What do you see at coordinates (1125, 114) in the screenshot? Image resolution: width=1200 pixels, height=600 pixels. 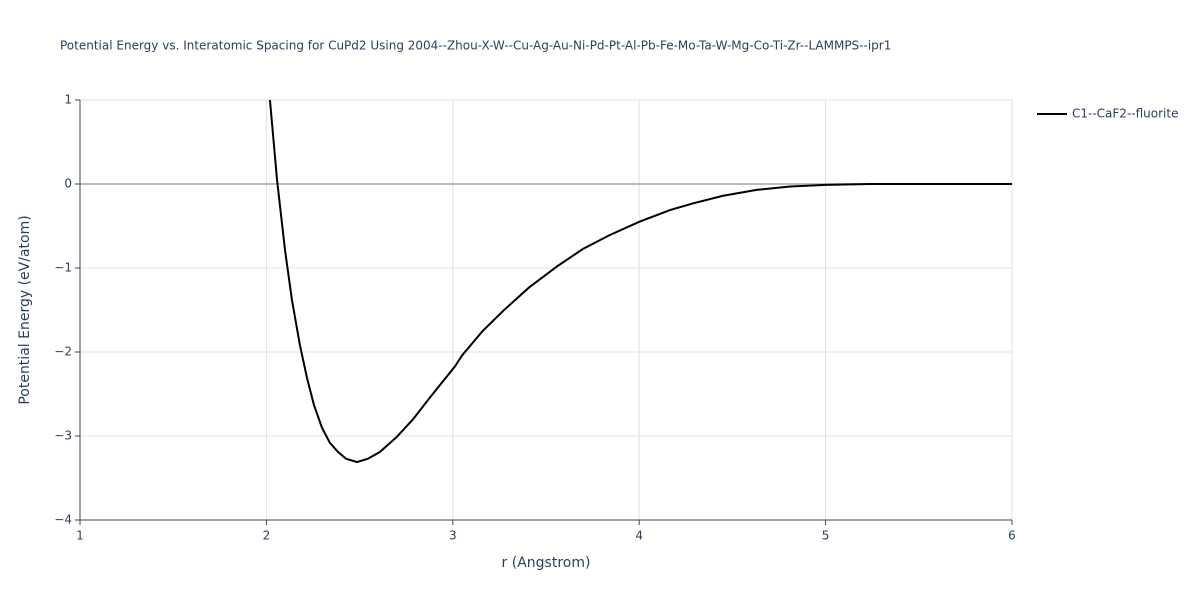 I see `legend-label: C1--CaF2--fluorite` at bounding box center [1125, 114].